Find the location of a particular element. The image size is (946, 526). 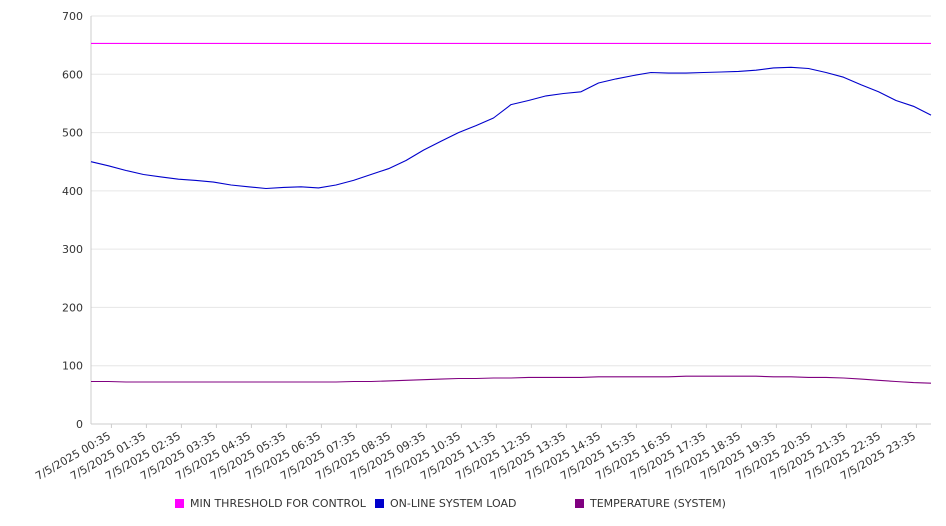

series-line-temperature is located at coordinates (511, 379).